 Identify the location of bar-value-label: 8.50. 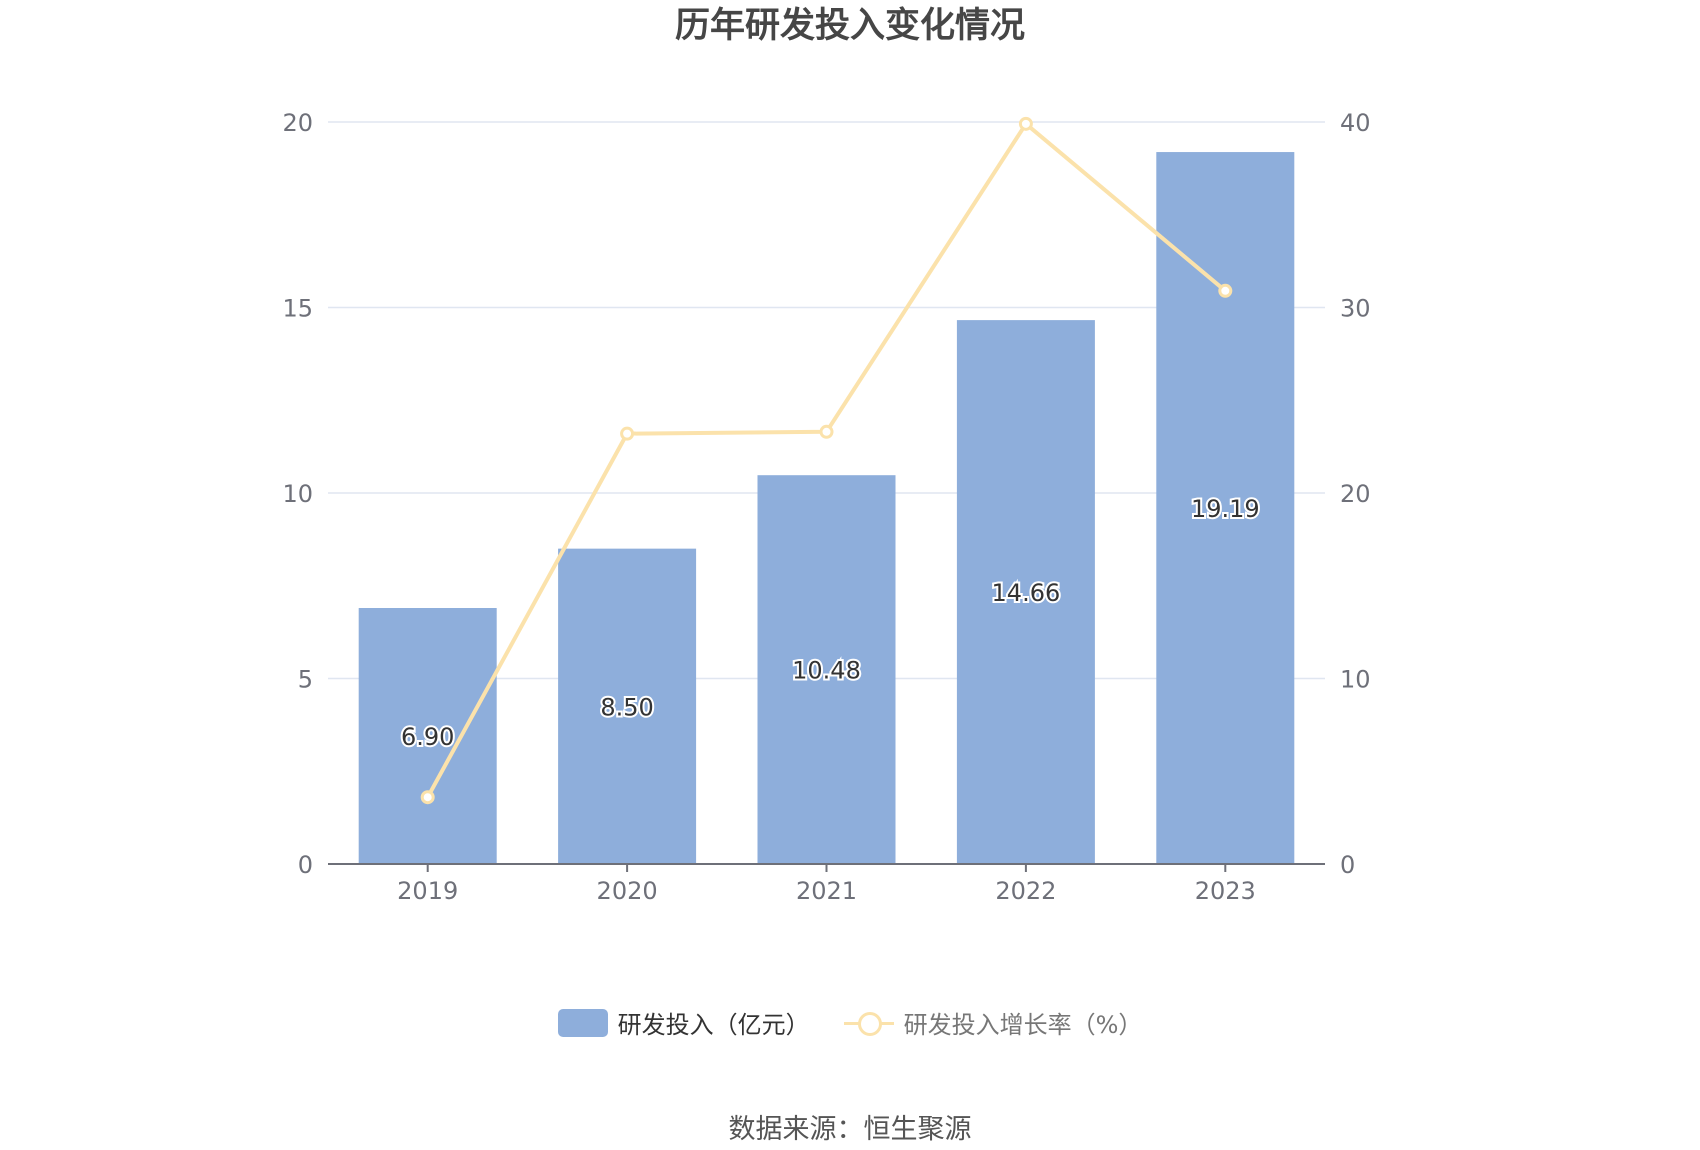
(626, 707).